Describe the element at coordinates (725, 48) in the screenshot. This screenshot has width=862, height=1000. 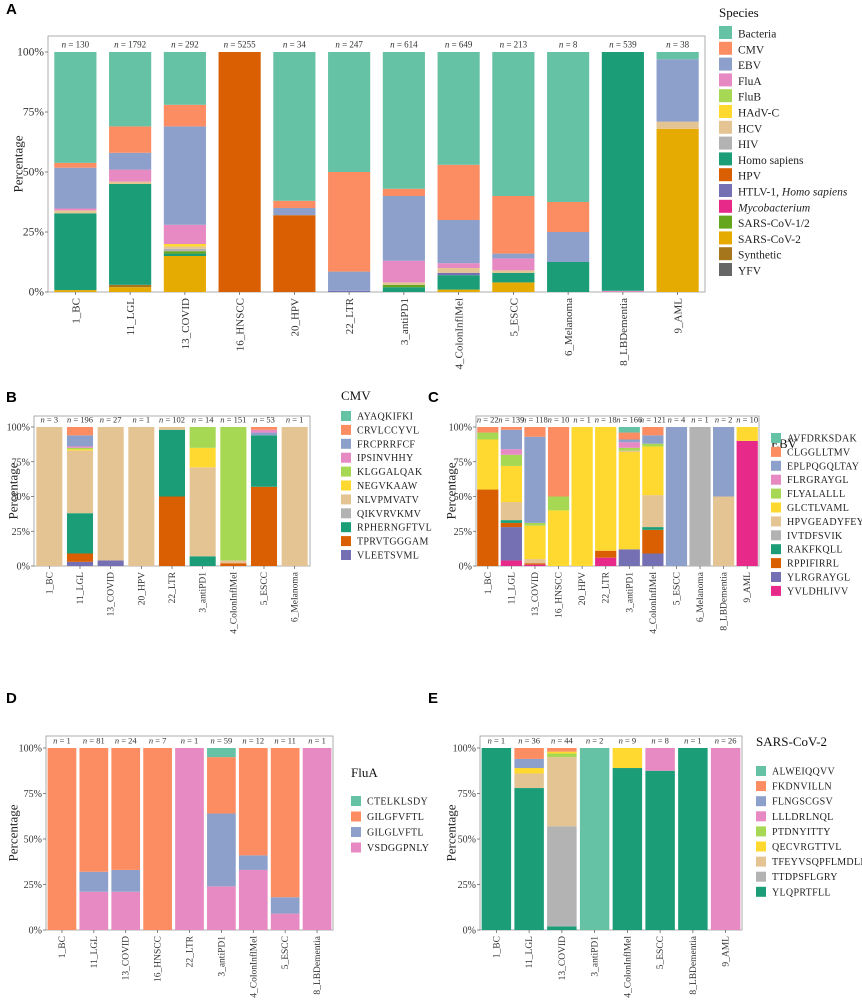
I see `legend-swatch-cmv` at that location.